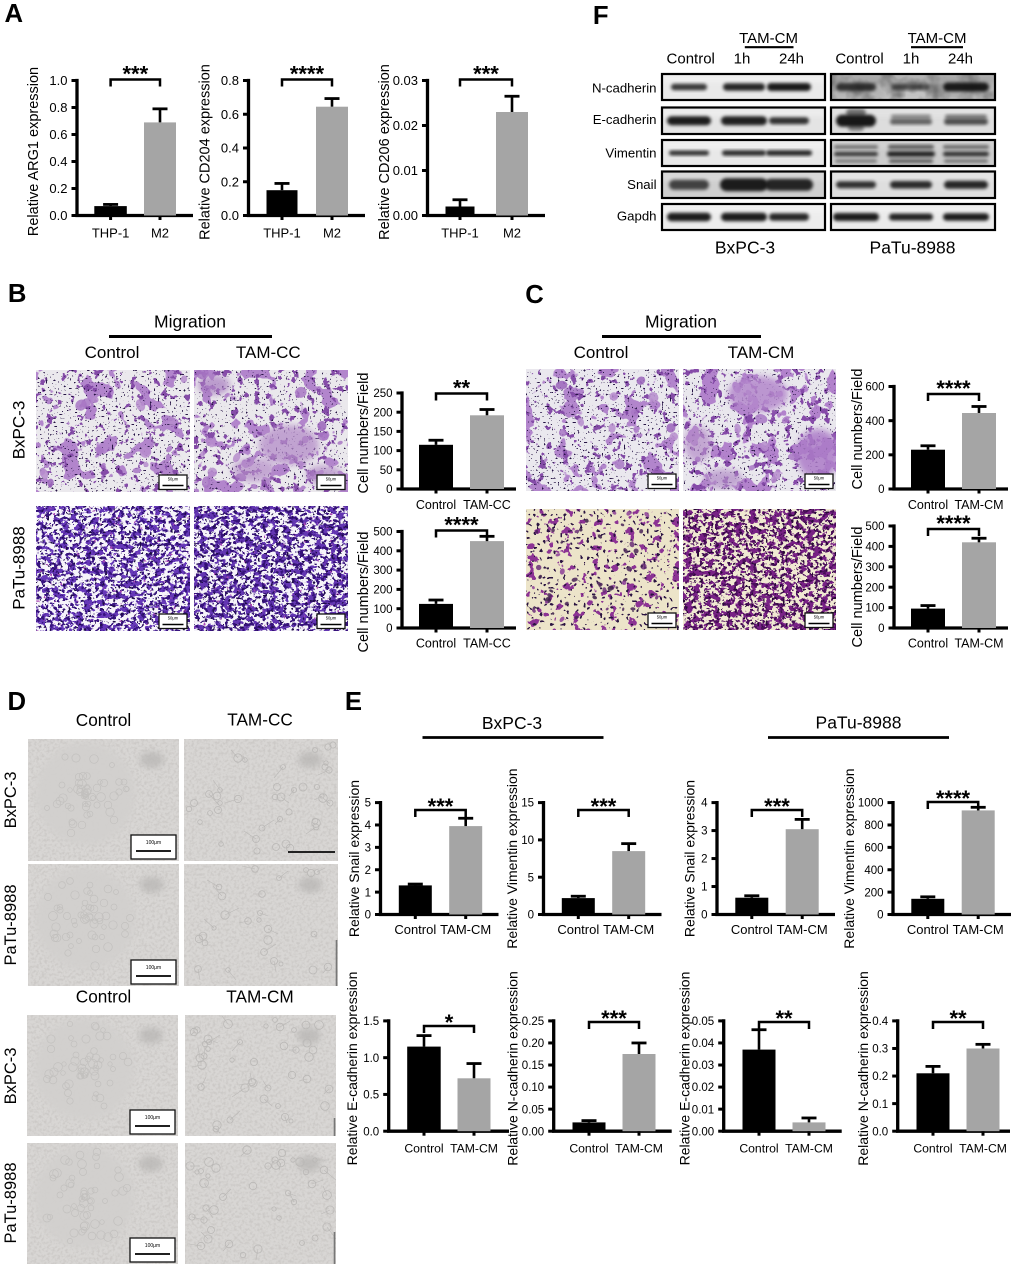  Describe the element at coordinates (206, 152) in the screenshot. I see `svg-text: Relative CD204 expression` at that location.